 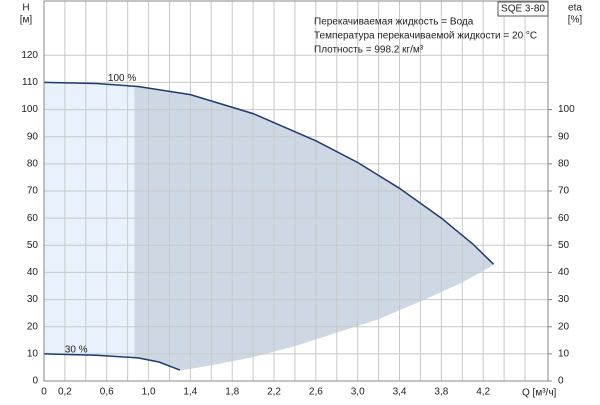 I want to click on y2-tick-label: 70, so click(x=564, y=191).